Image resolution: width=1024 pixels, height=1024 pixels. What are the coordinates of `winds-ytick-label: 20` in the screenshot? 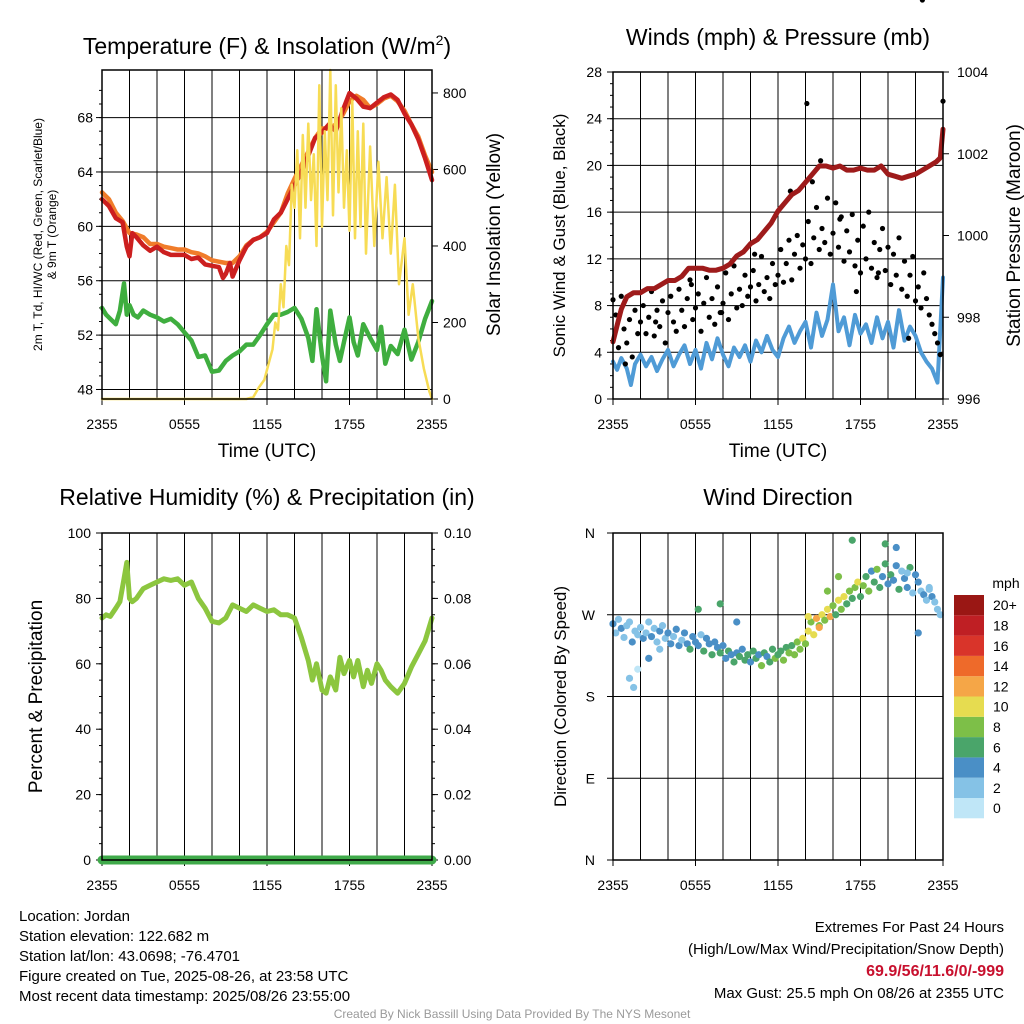 It's located at (594, 165).